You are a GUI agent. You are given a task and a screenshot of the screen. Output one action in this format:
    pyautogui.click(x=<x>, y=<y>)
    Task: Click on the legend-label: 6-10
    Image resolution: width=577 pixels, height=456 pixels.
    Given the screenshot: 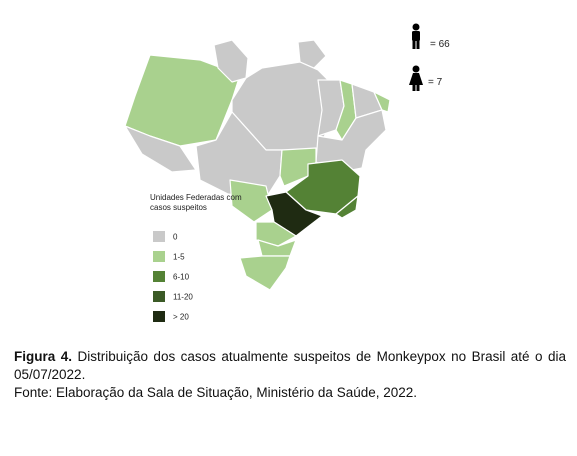 What is the action you would take?
    pyautogui.click(x=181, y=277)
    